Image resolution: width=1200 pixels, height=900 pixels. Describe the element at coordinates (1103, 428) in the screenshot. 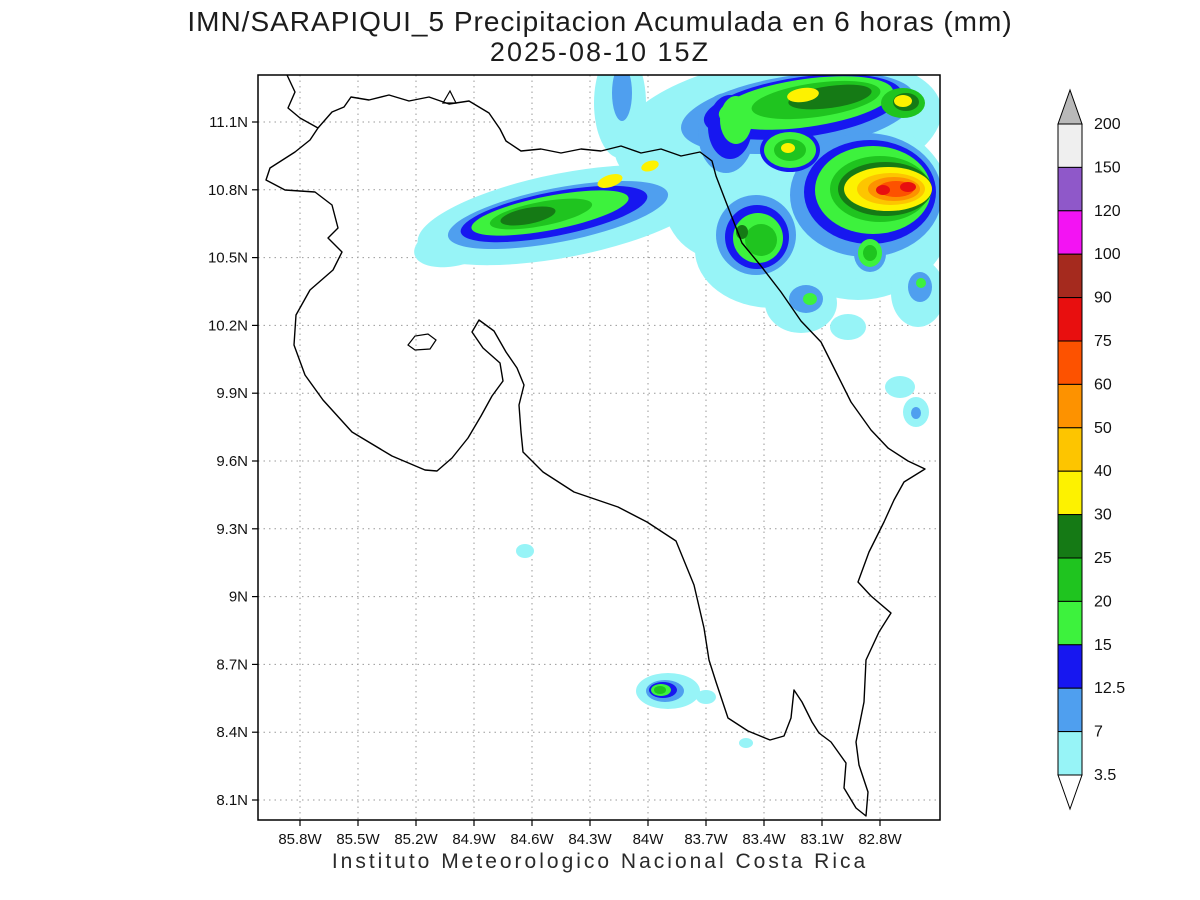

I see `colorbar-label: 50` at that location.